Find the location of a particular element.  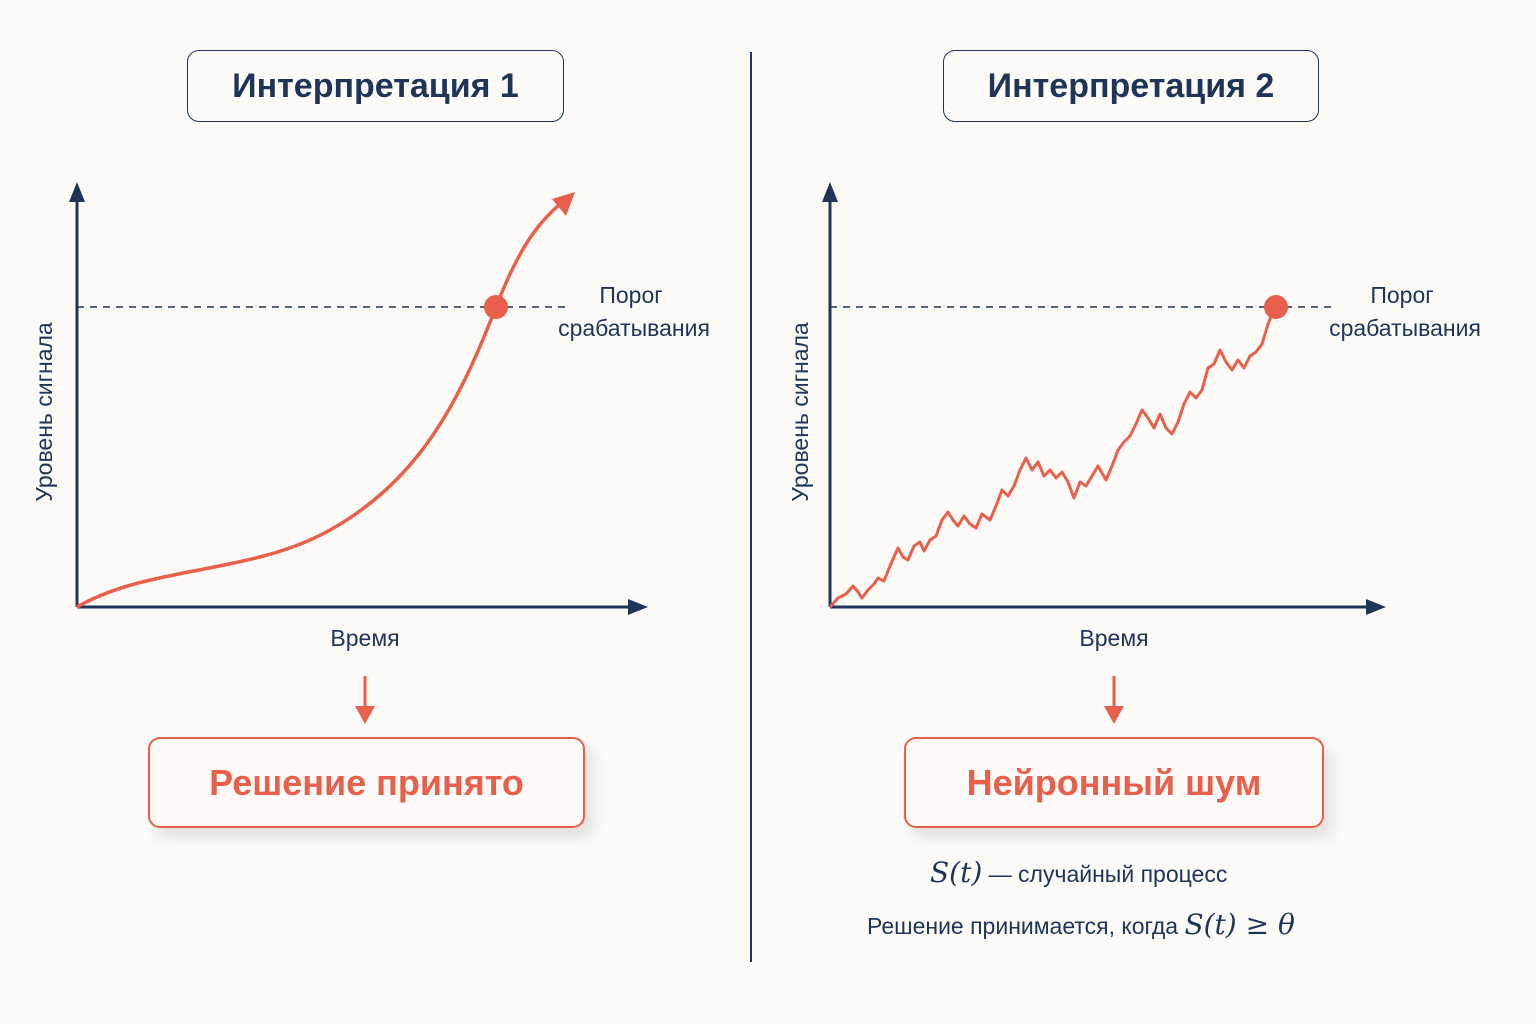

right-y-axis-arrow-icon is located at coordinates (830, 192).